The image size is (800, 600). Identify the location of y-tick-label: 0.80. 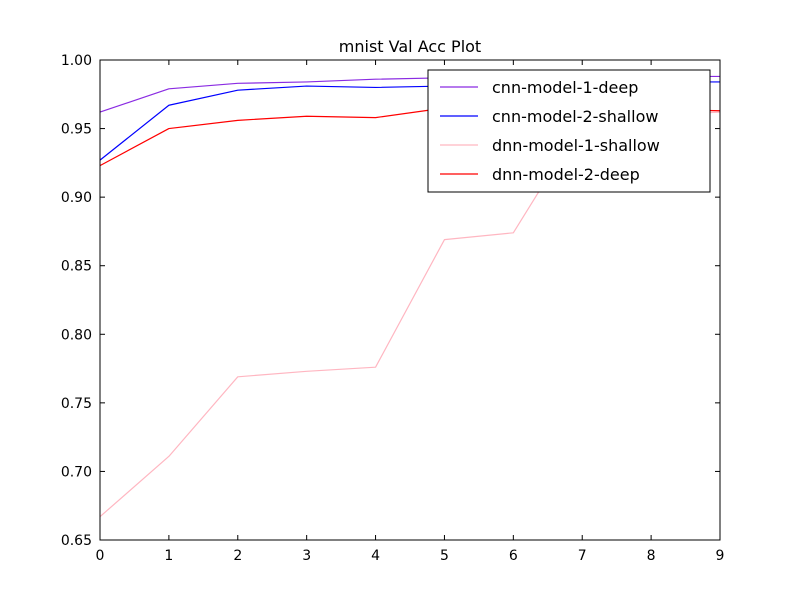
(76, 335).